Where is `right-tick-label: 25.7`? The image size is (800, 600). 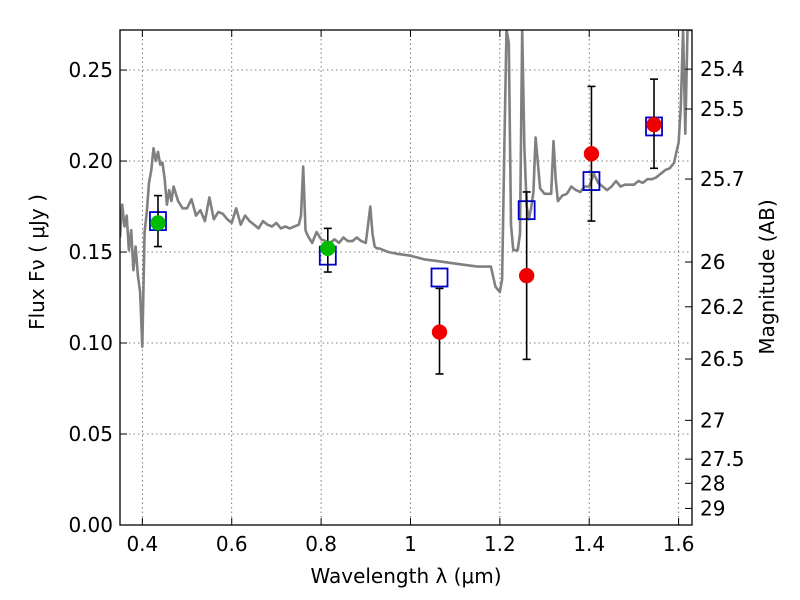
right-tick-label: 25.7 is located at coordinates (722, 179).